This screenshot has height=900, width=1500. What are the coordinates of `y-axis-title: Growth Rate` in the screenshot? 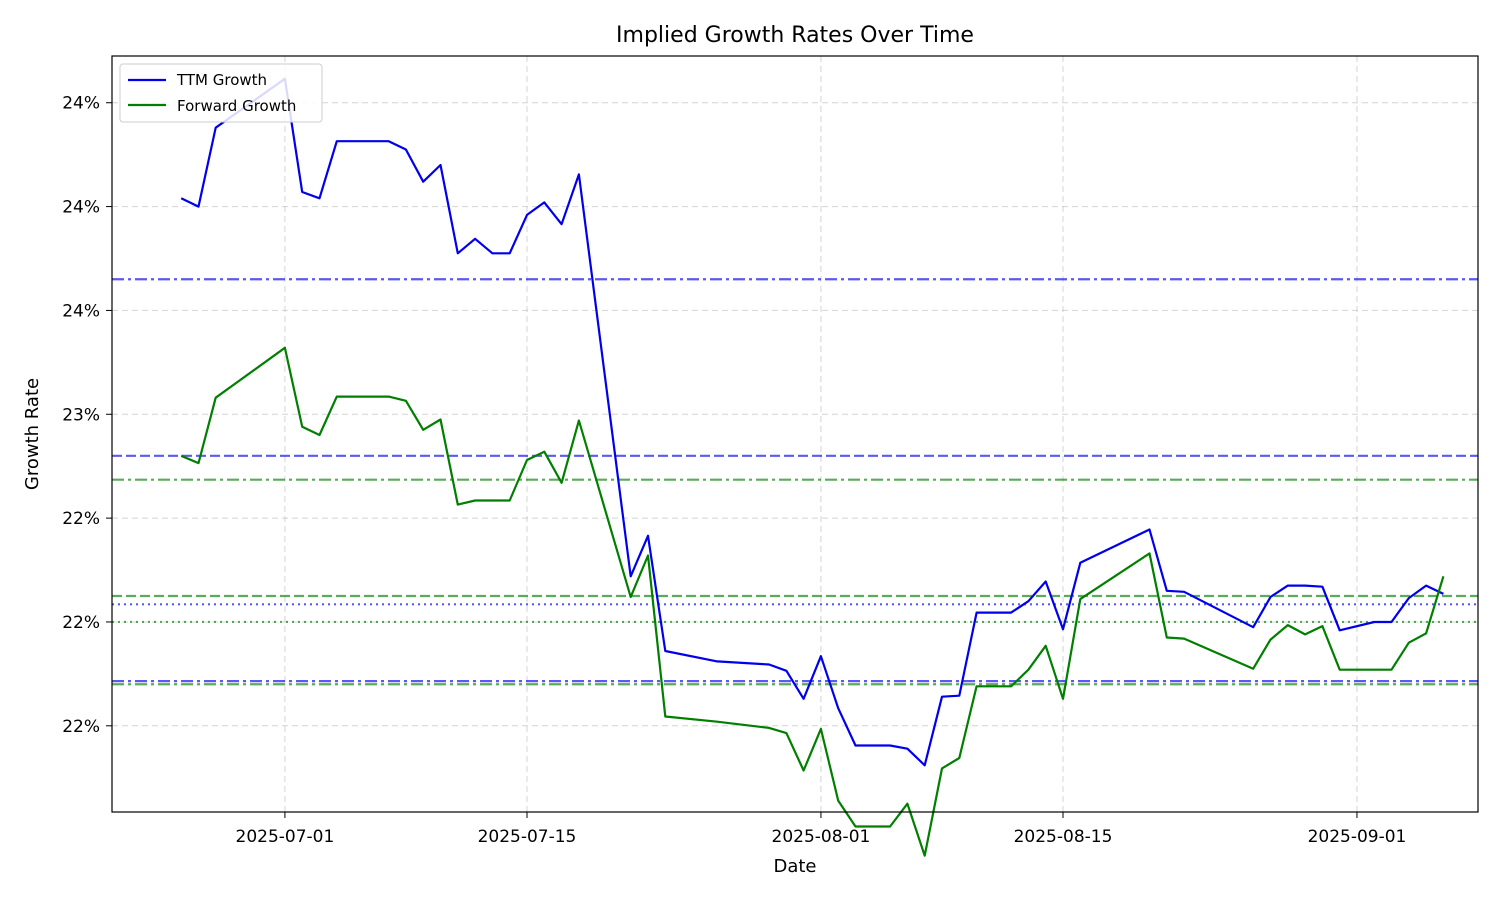 It's located at (32, 434).